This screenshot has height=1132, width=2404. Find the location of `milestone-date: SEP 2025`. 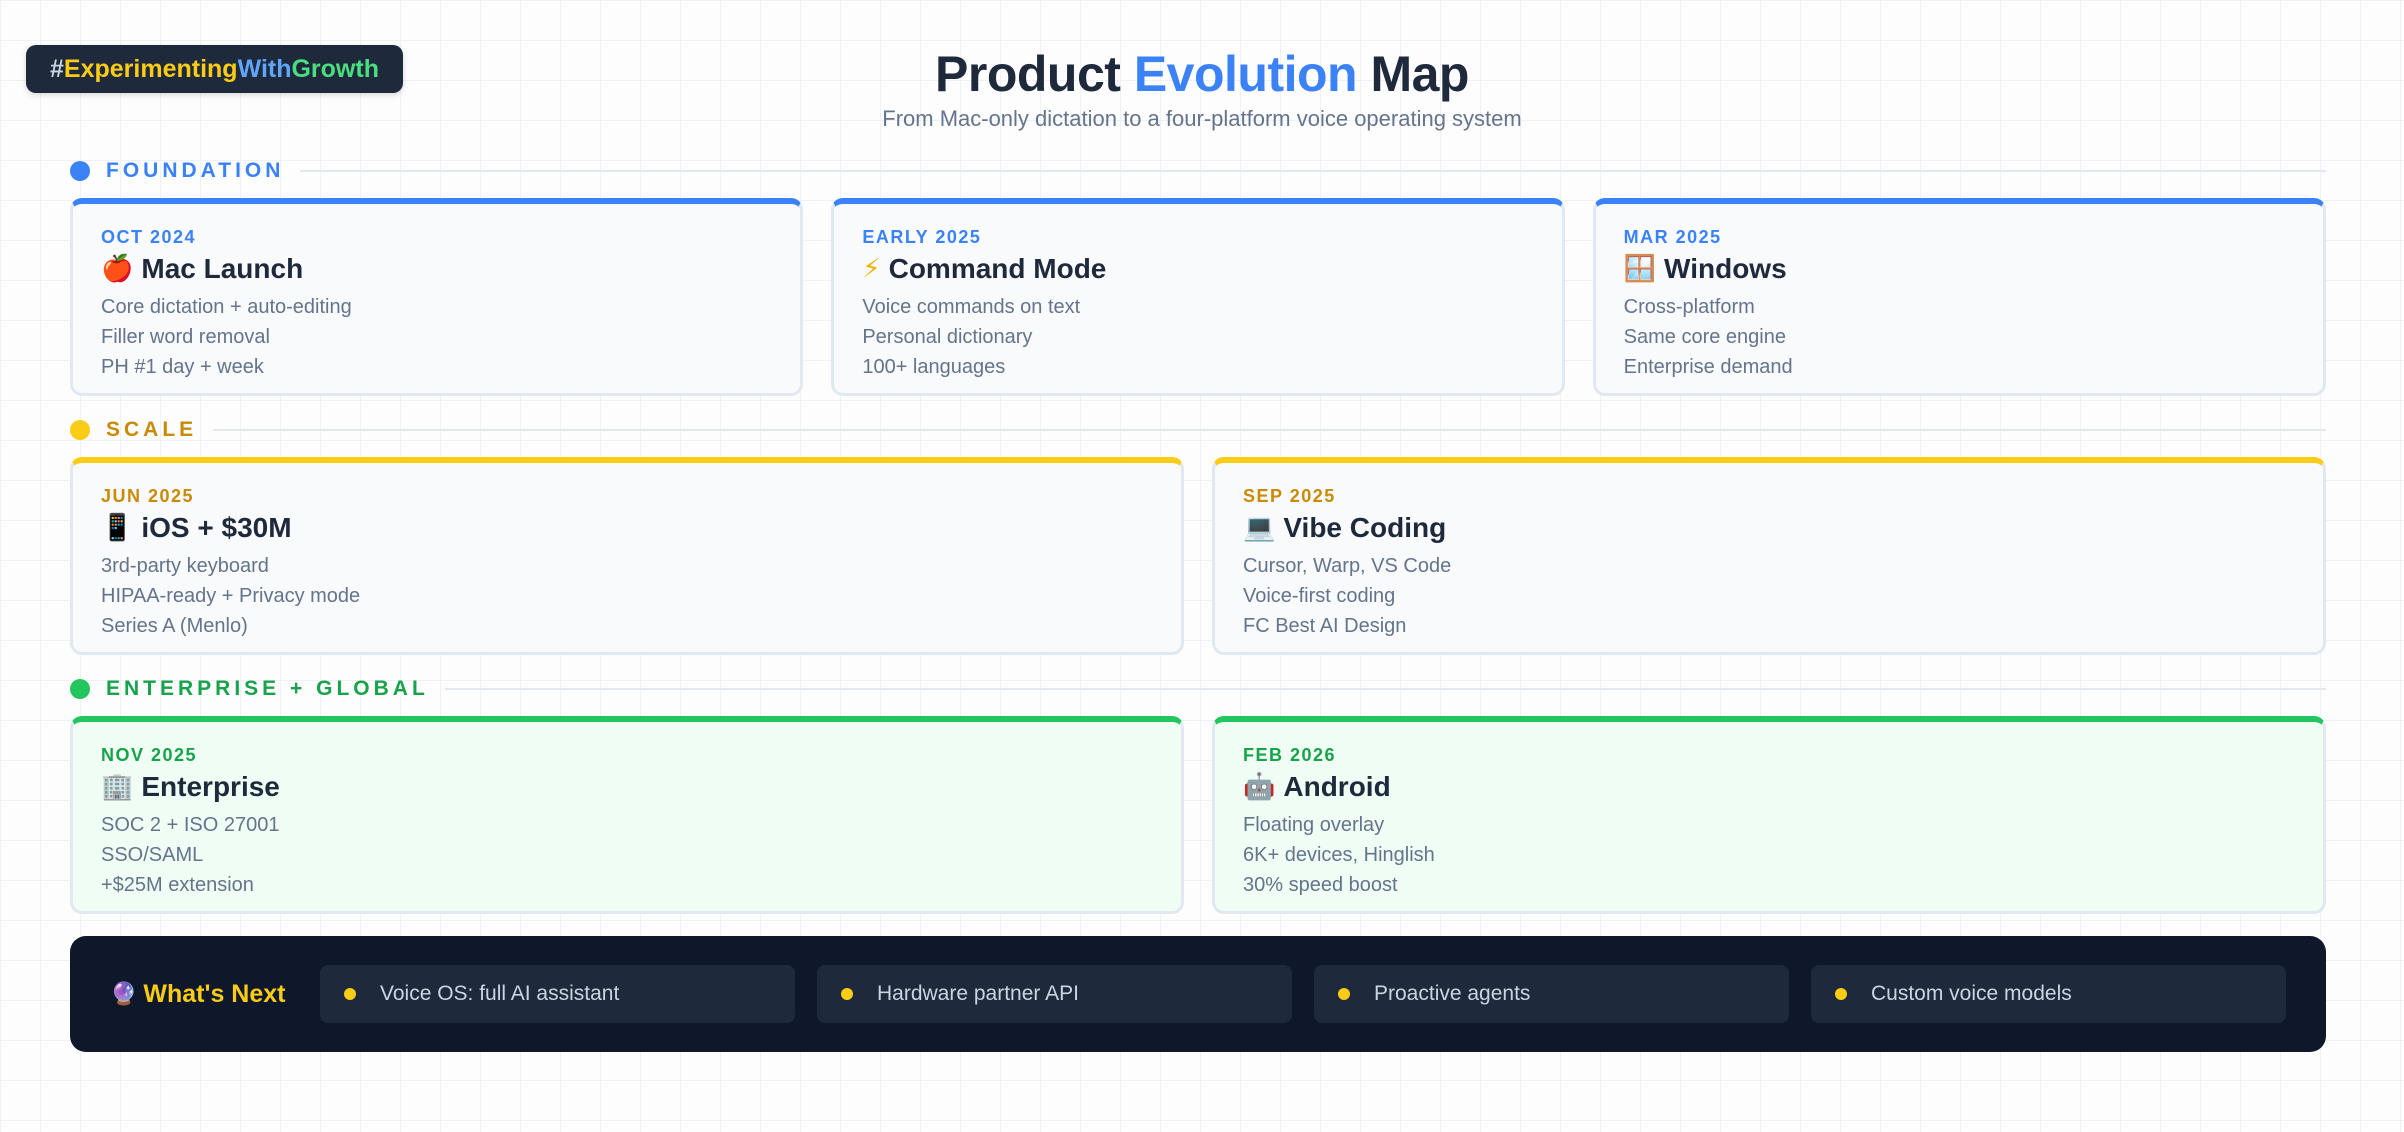

milestone-date: SEP 2025 is located at coordinates (1289, 496).